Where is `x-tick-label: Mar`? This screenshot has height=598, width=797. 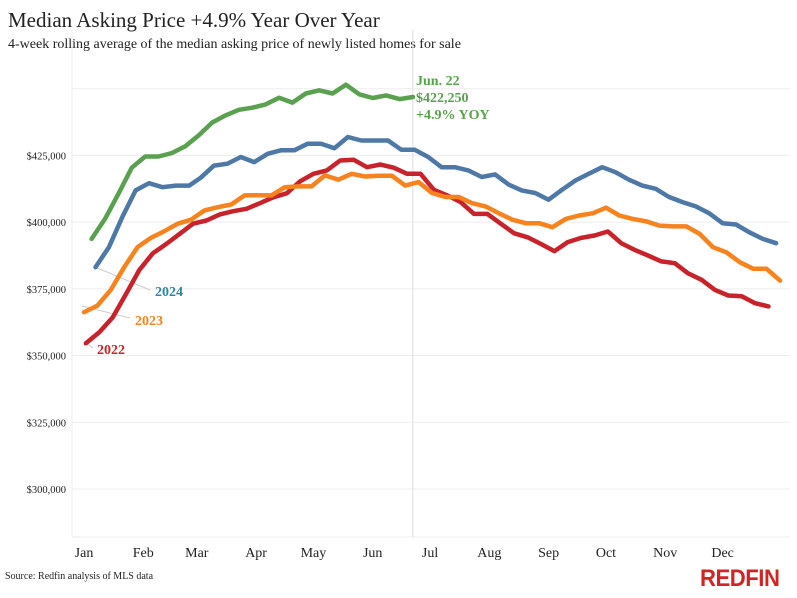
x-tick-label: Mar is located at coordinates (197, 553).